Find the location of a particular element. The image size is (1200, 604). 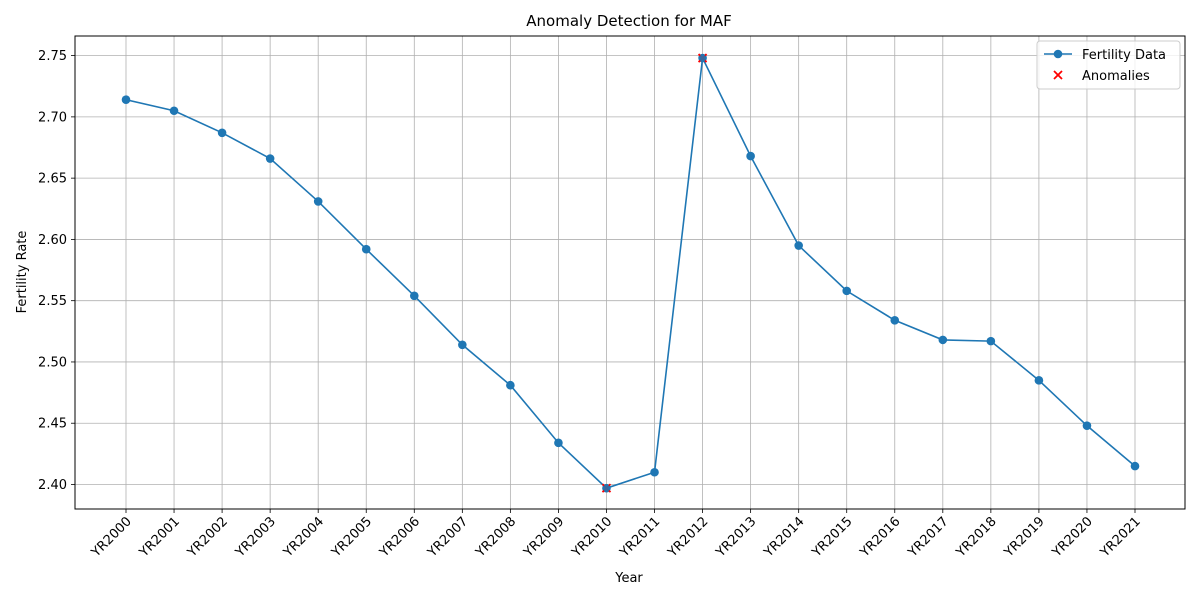

legend-label-fertility: Fertility Data is located at coordinates (1124, 55).